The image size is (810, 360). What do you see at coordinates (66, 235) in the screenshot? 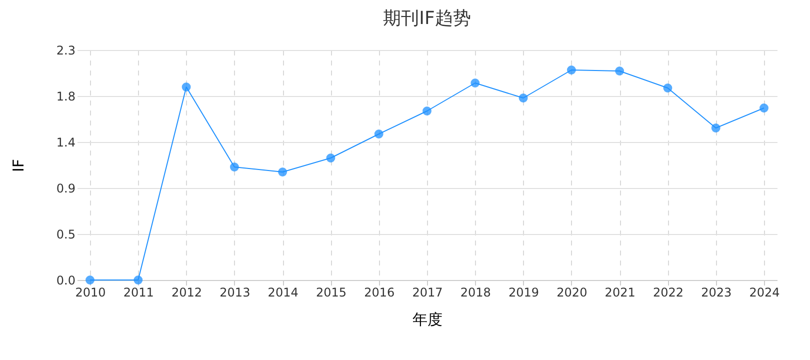
I see `y-tick-label: 0.5` at bounding box center [66, 235].